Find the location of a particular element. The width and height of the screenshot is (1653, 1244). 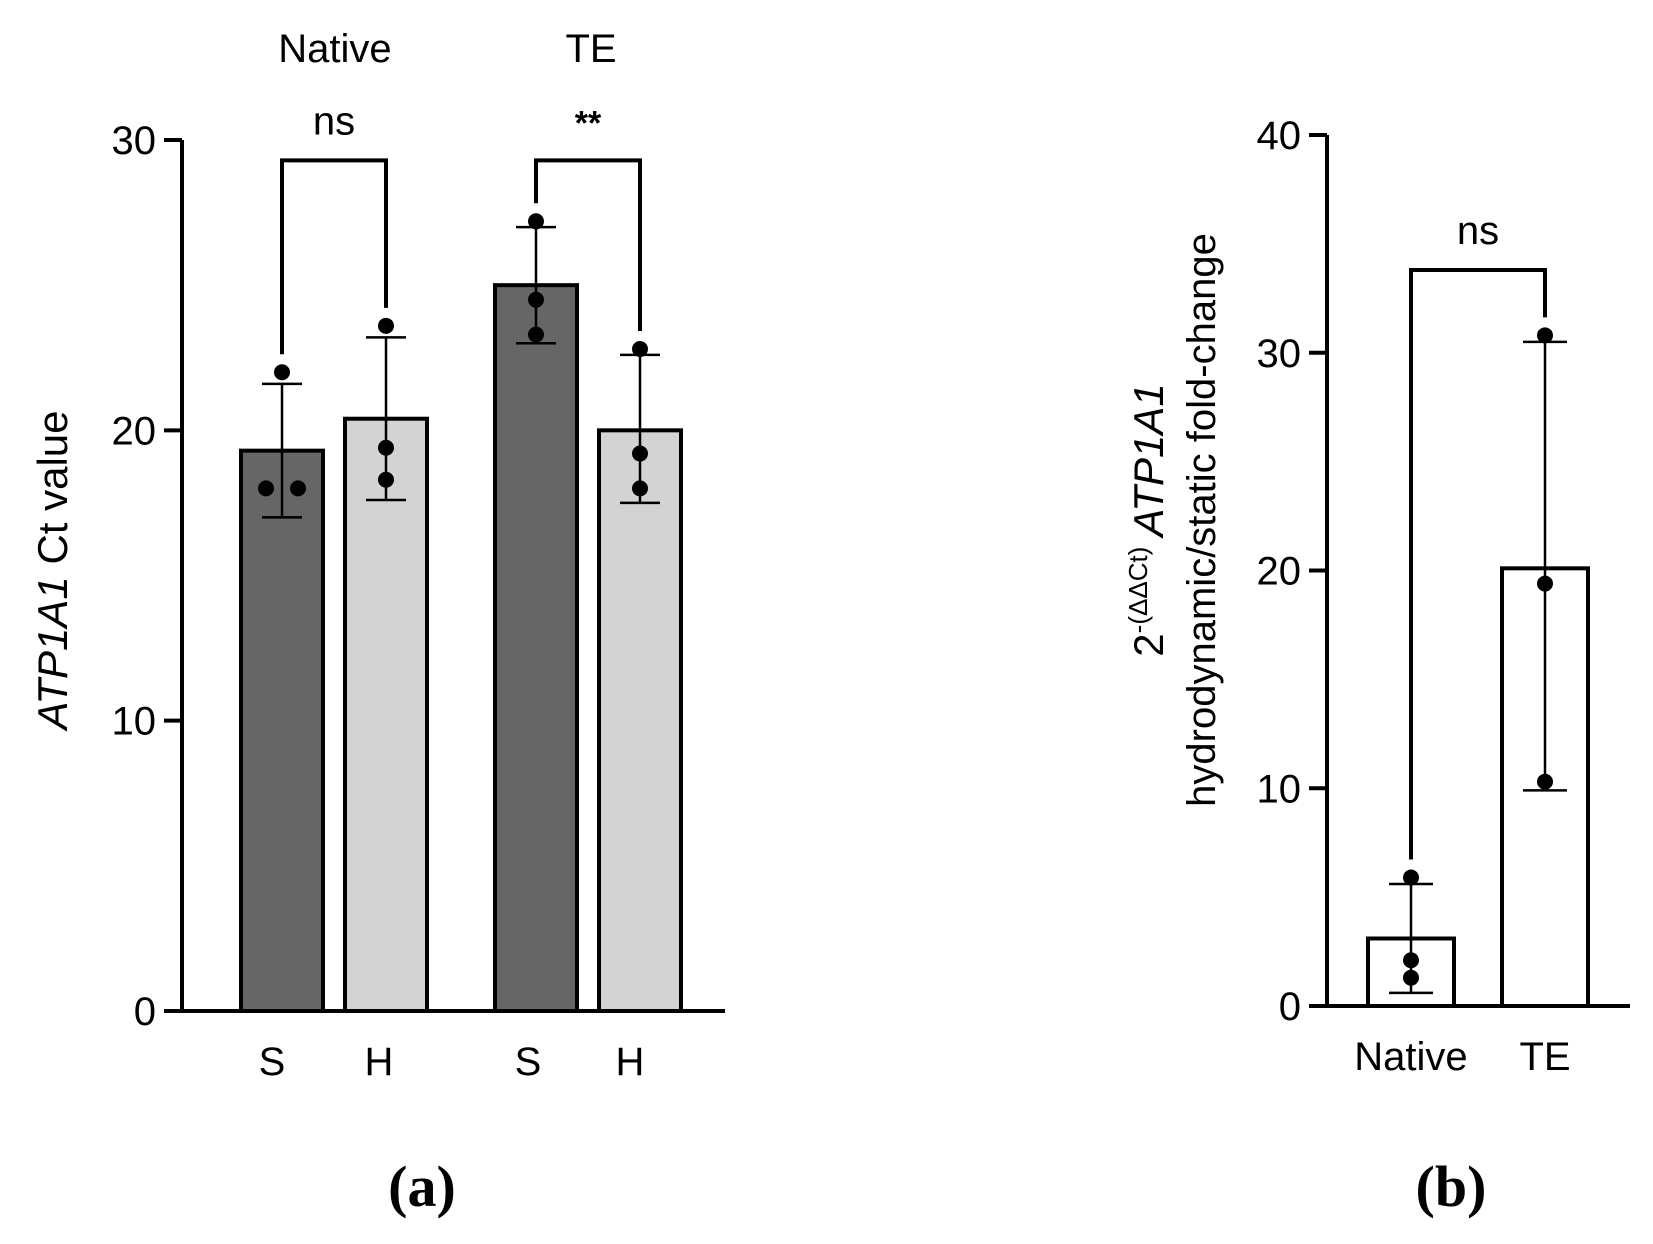

a-y-axis-label: ATP1A1 Ct value is located at coordinates (52, 571).